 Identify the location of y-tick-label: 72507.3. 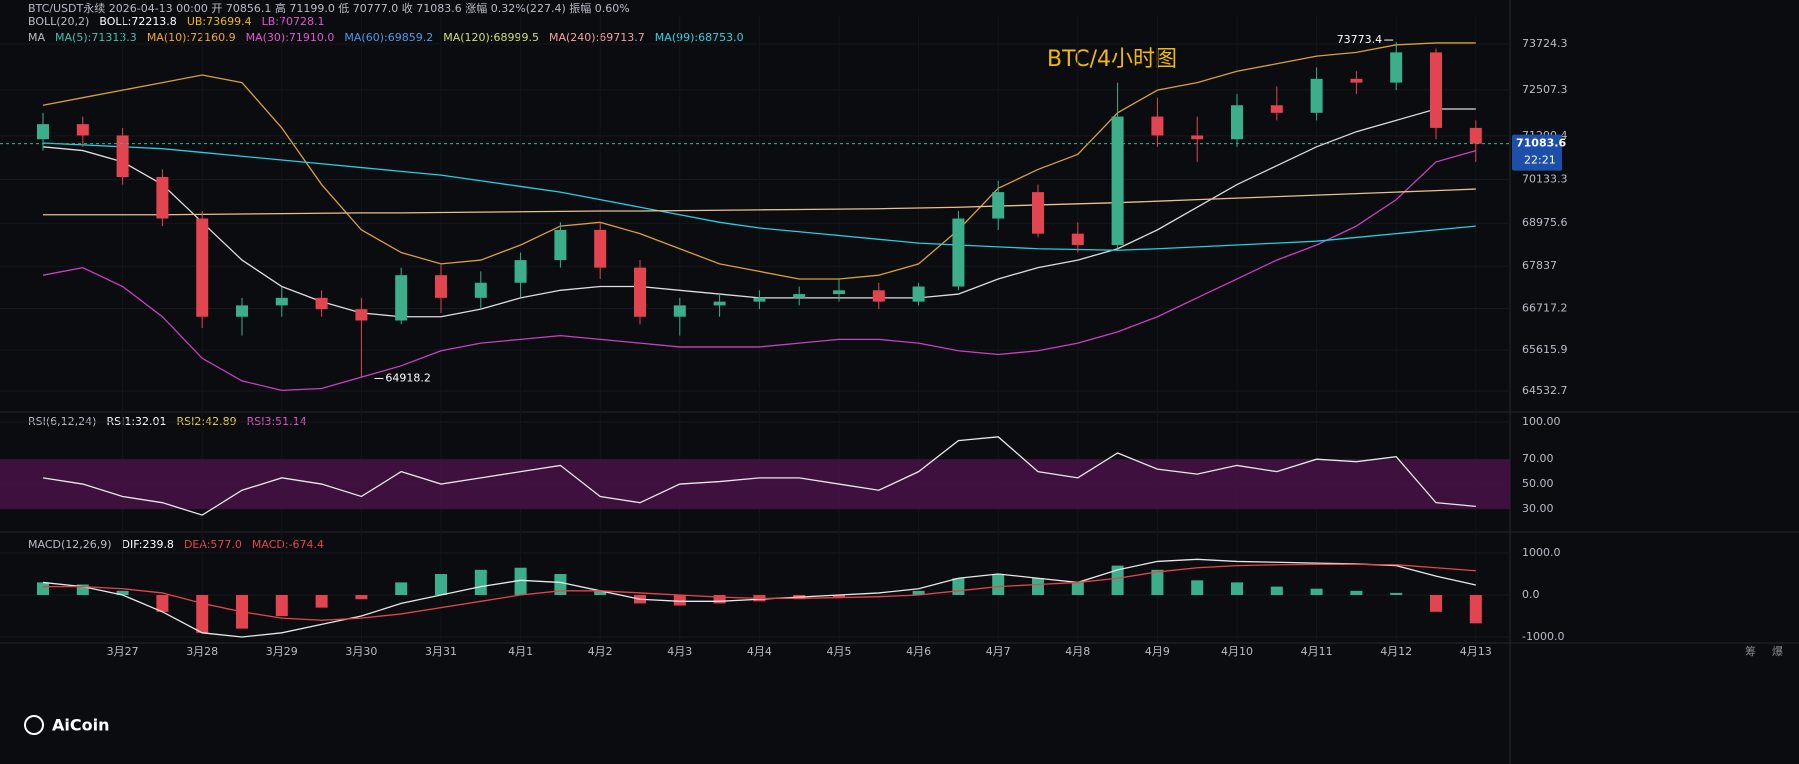
(1545, 89).